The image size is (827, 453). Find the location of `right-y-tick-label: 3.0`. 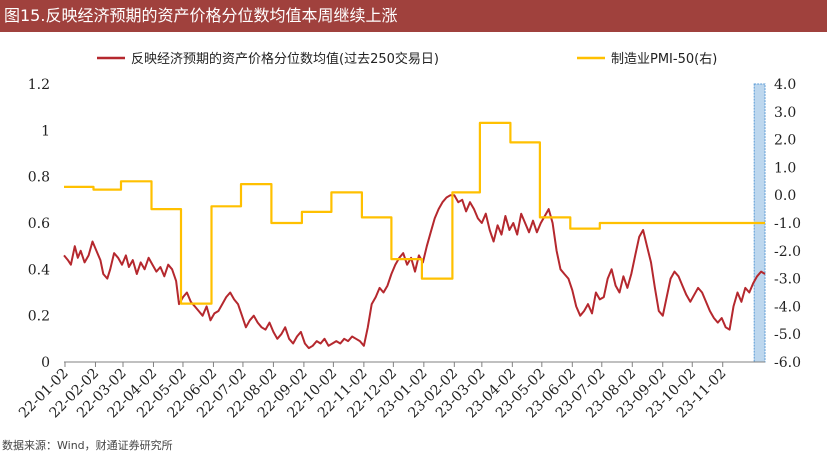

right-y-tick-label: 3.0 is located at coordinates (785, 113).